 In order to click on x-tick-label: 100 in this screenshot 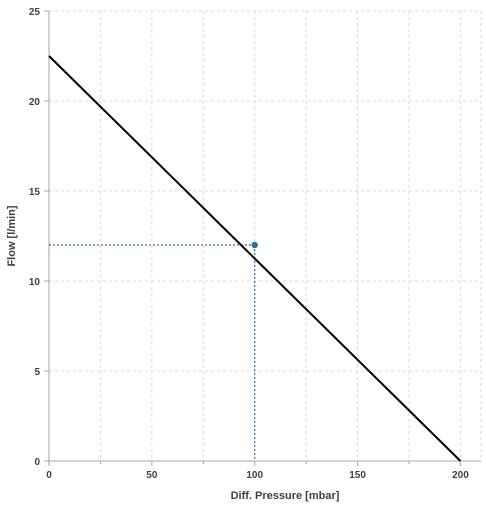, I will do `click(254, 475)`.